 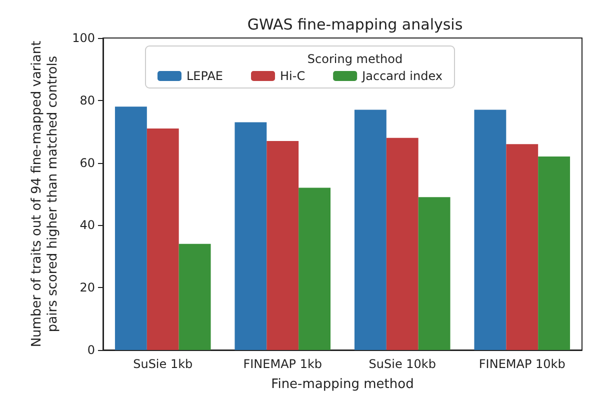 What do you see at coordinates (87, 287) in the screenshot?
I see `y-tick-label: 20` at bounding box center [87, 287].